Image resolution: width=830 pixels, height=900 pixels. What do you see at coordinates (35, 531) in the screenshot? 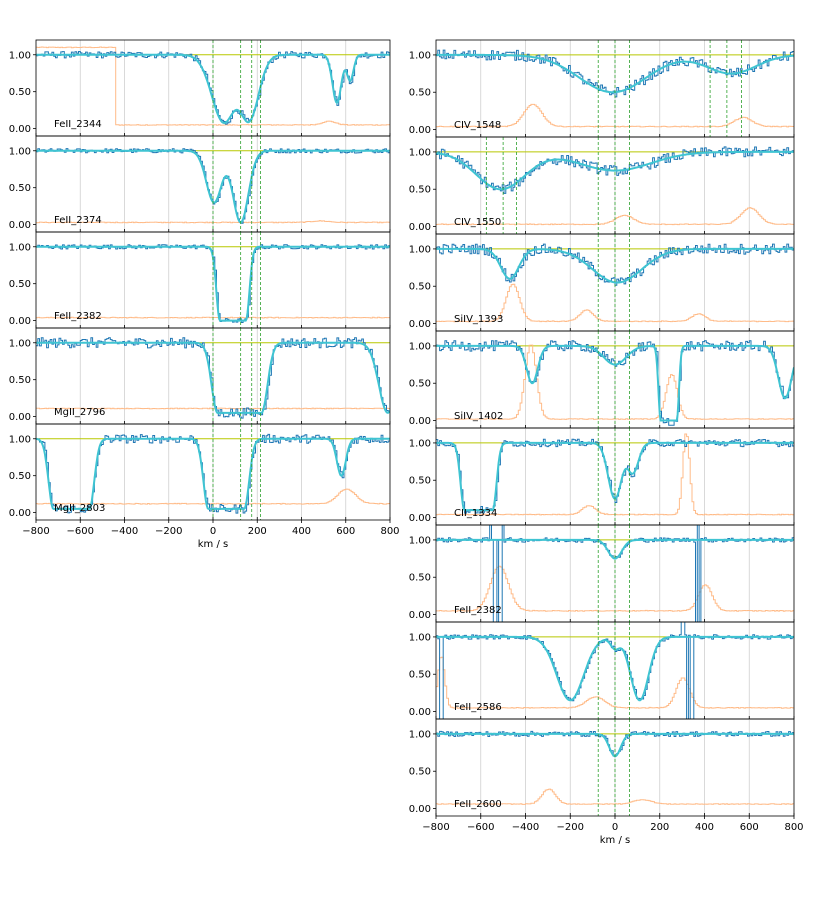
I see `x-tick-label: −800` at bounding box center [35, 531].